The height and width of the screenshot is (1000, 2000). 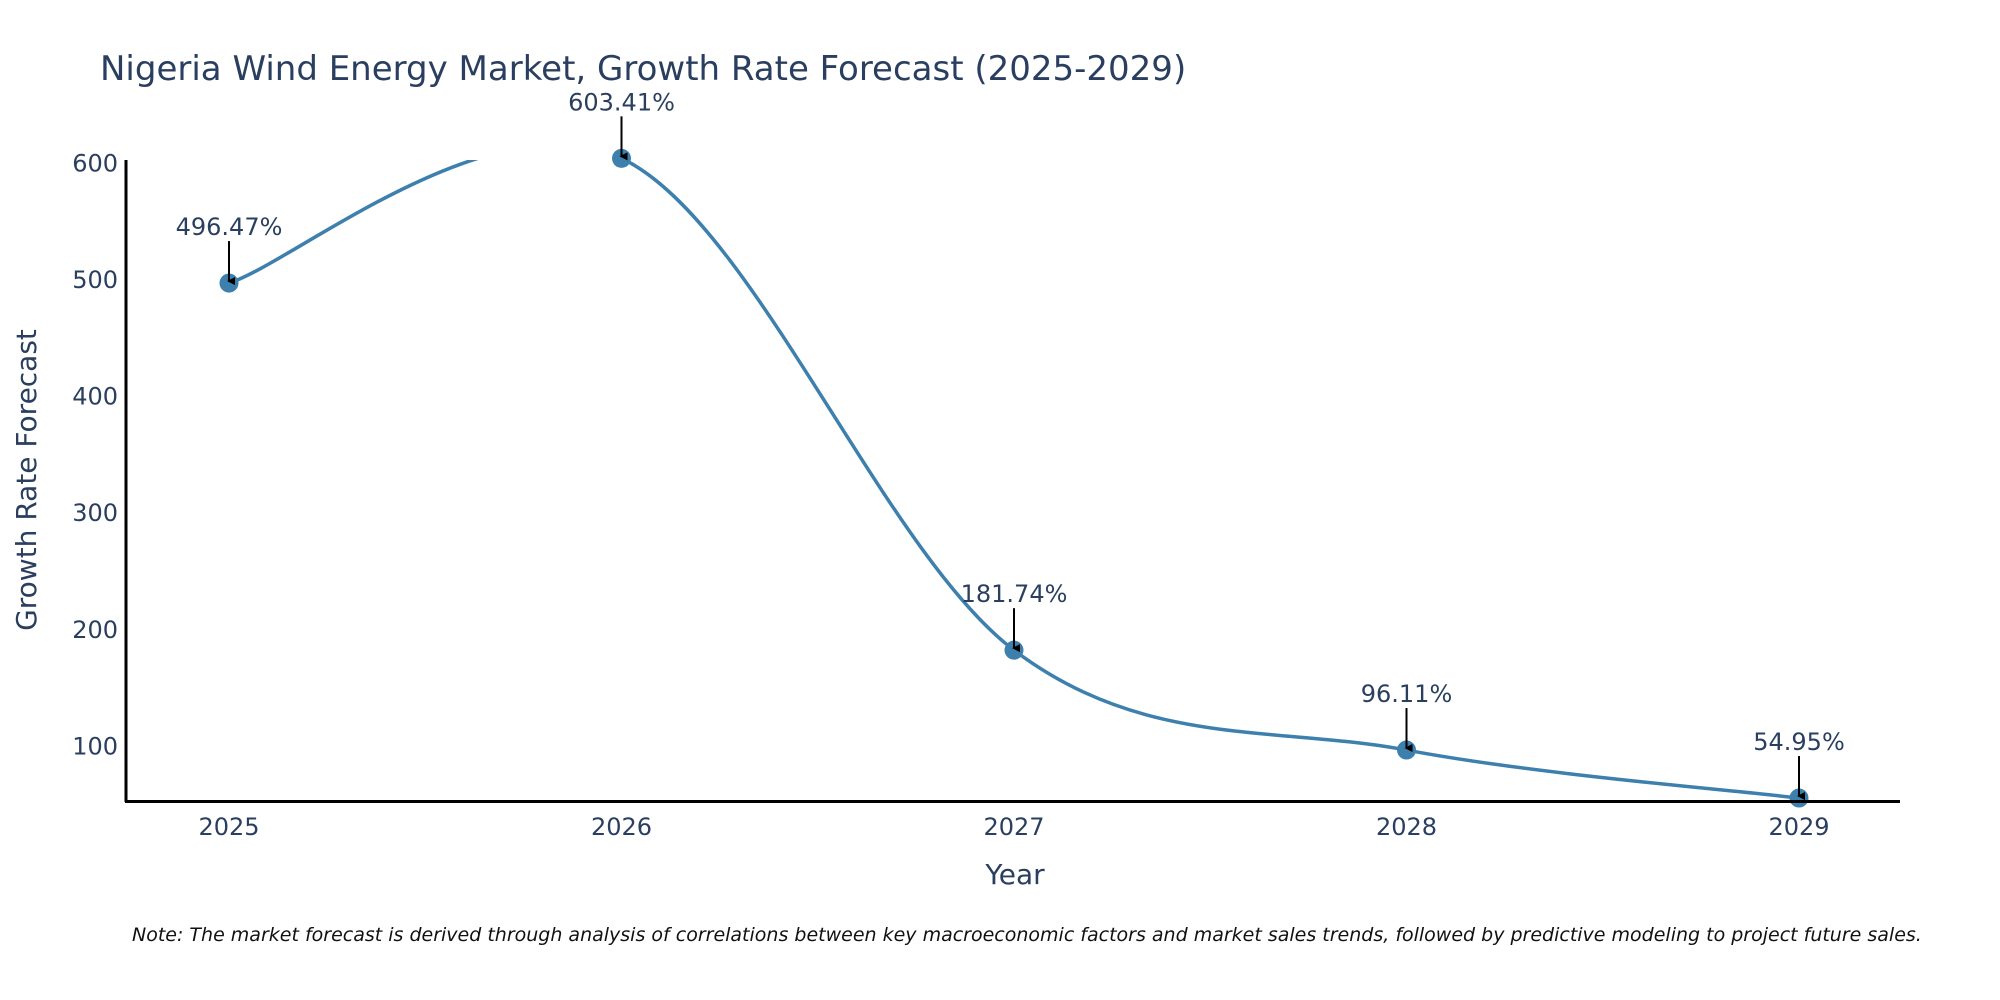 I want to click on x-tick-label: 2029, so click(x=1798, y=827).